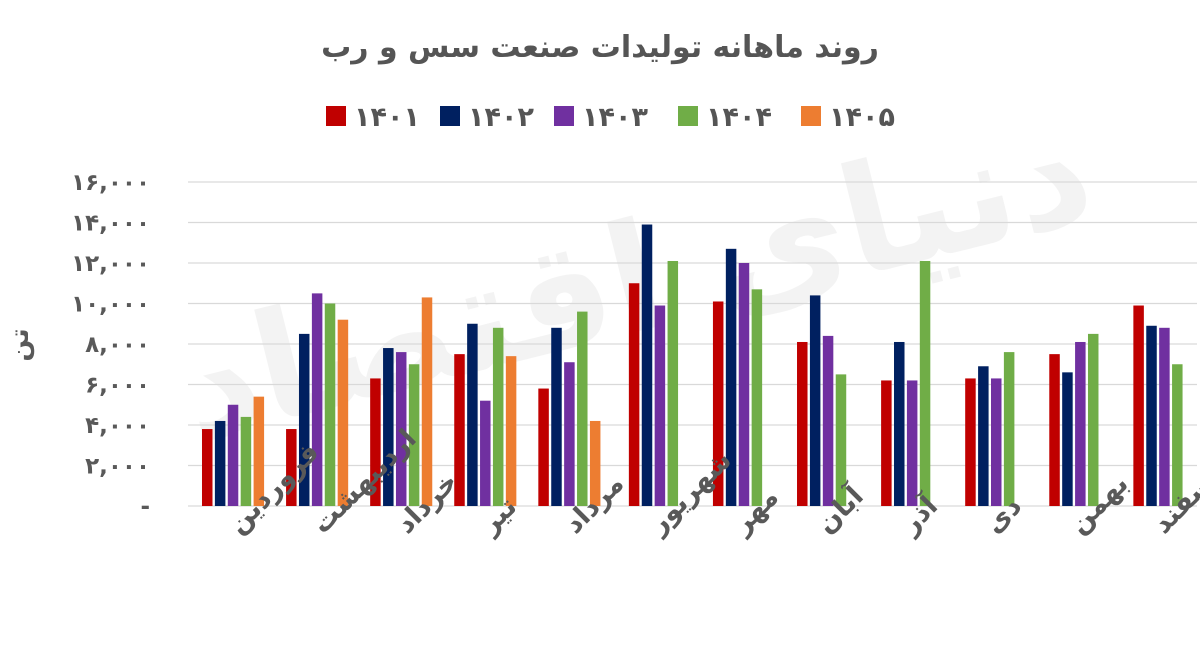  Describe the element at coordinates (145, 507) in the screenshot. I see `y-tick-label: -` at that location.